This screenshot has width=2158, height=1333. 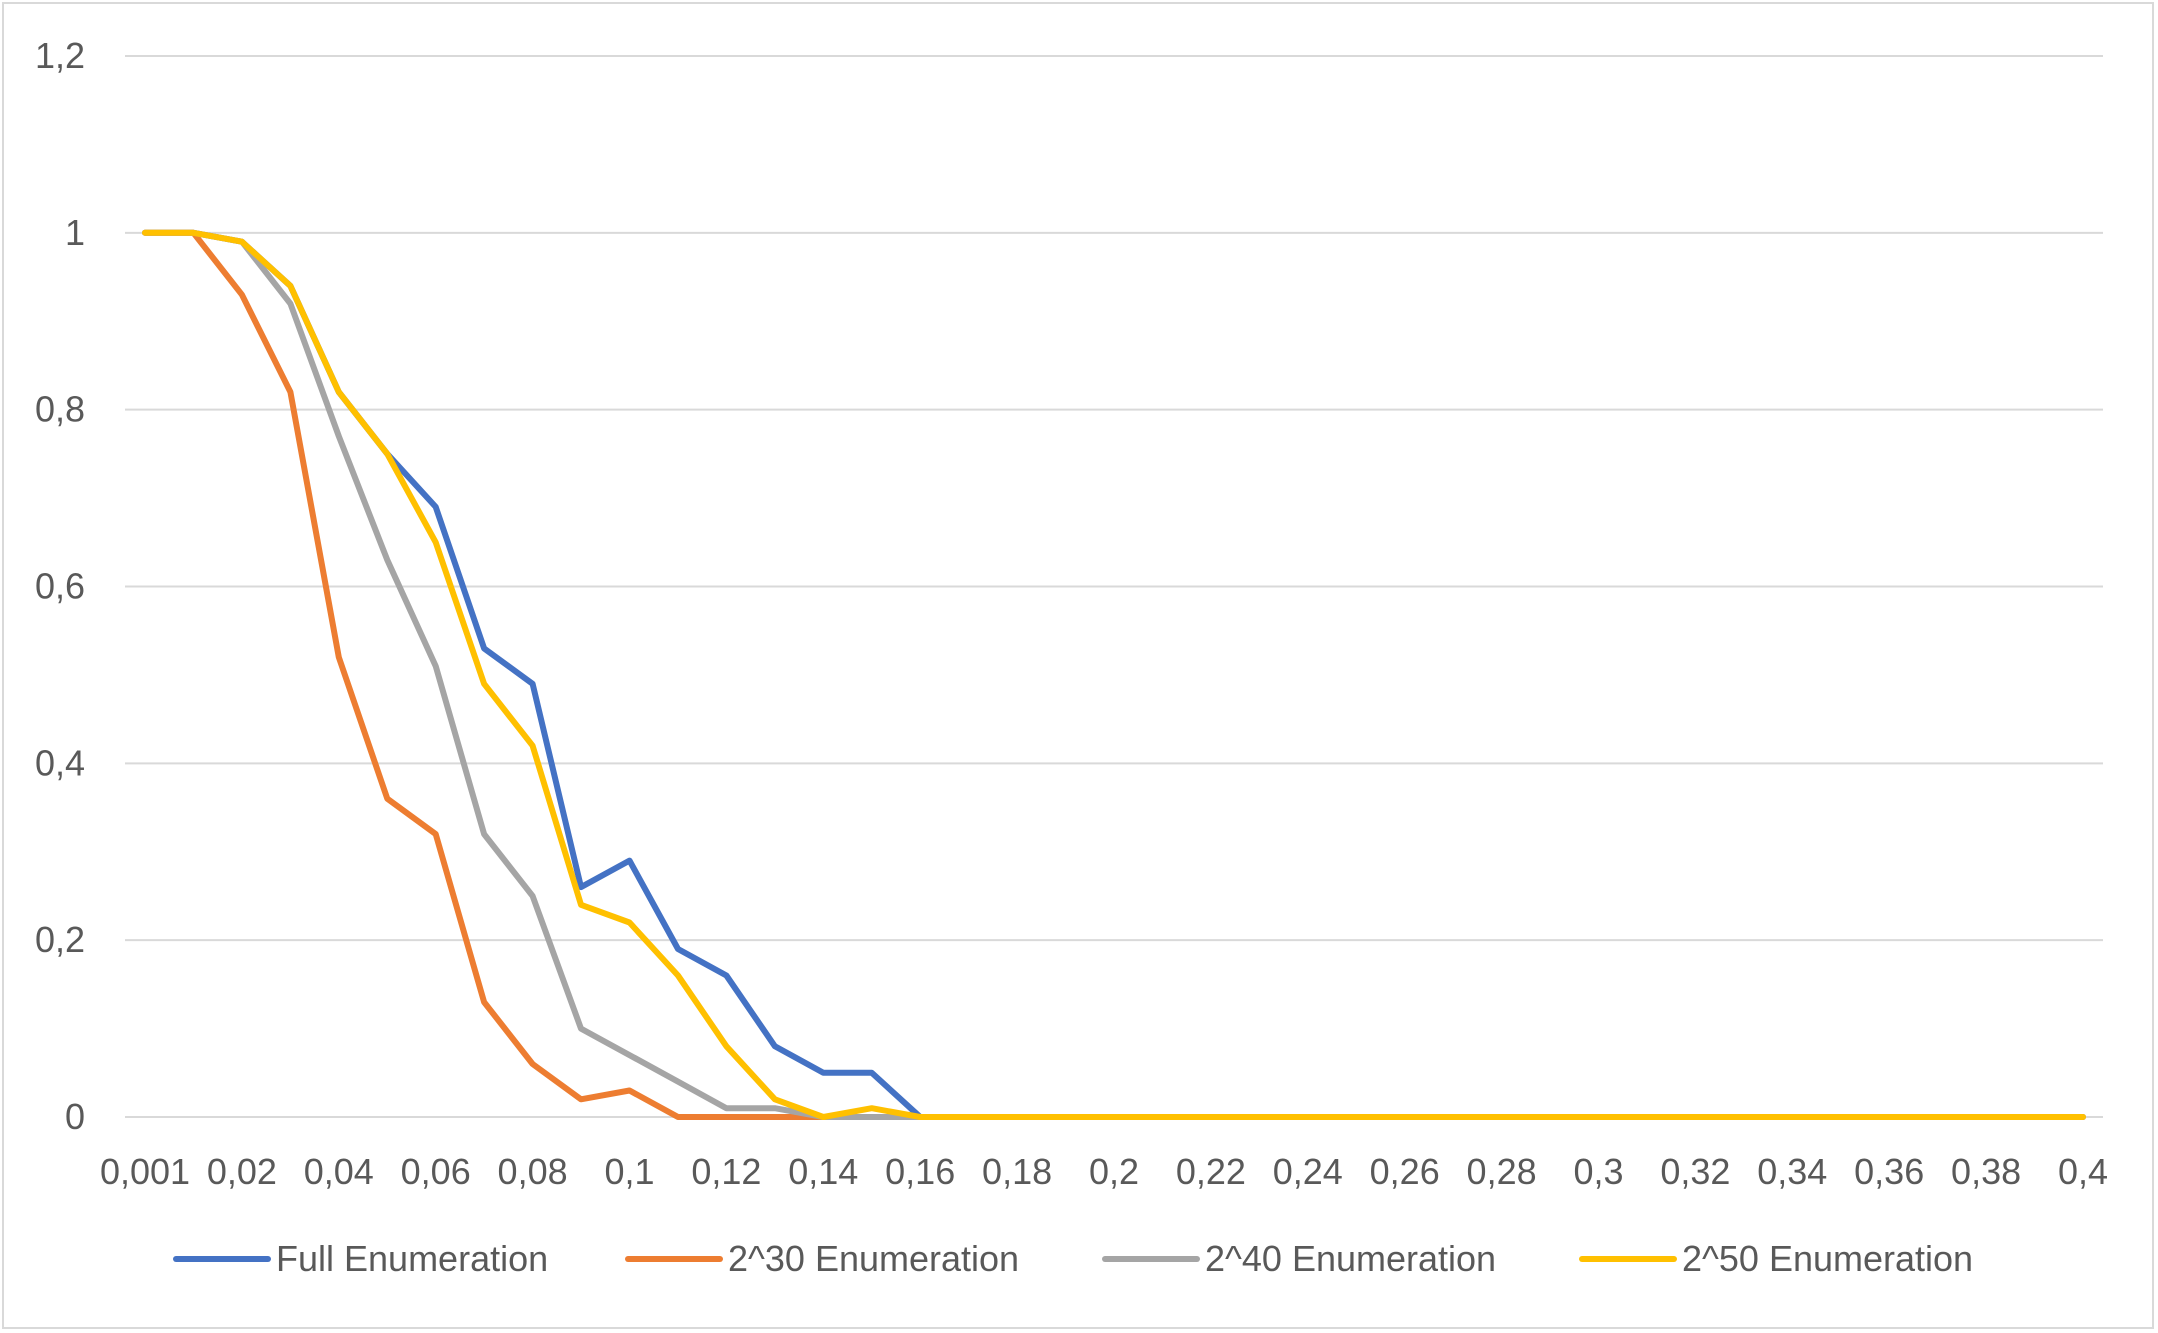 What do you see at coordinates (75, 232) in the screenshot?
I see `y-tick-label: 1` at bounding box center [75, 232].